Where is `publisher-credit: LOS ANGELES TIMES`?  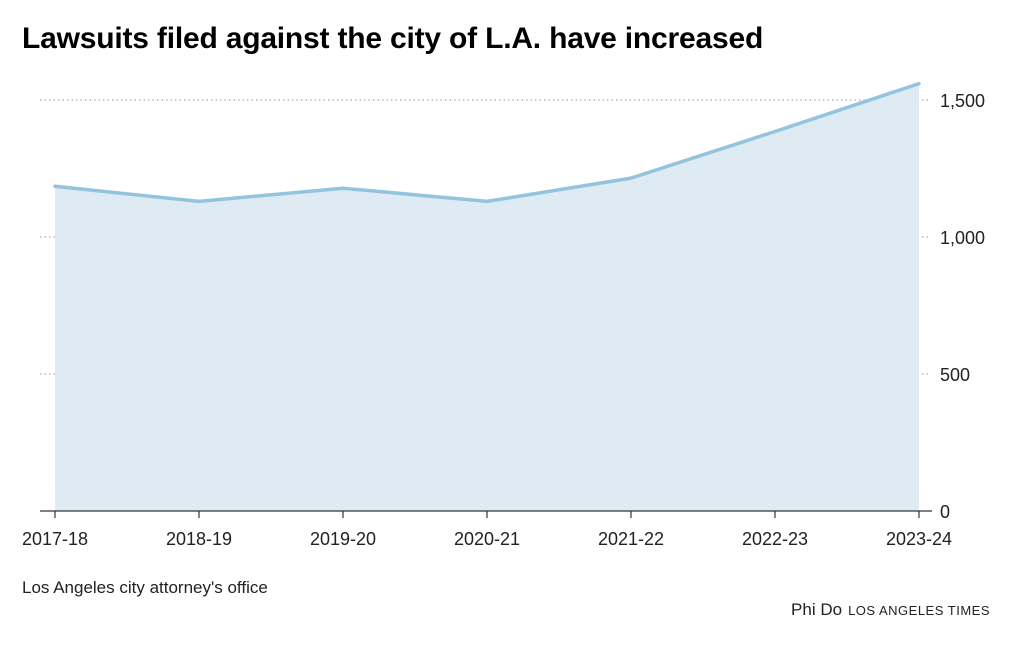 publisher-credit: LOS ANGELES TIMES is located at coordinates (919, 610).